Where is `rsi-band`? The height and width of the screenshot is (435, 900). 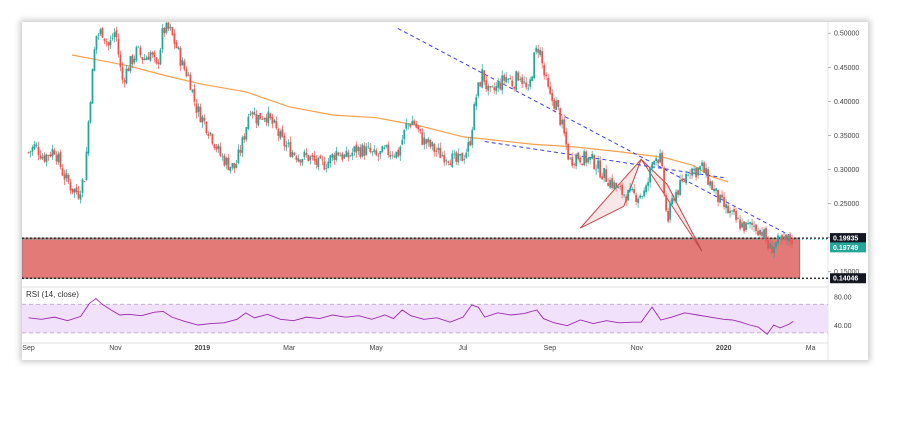 rsi-band is located at coordinates (425, 318).